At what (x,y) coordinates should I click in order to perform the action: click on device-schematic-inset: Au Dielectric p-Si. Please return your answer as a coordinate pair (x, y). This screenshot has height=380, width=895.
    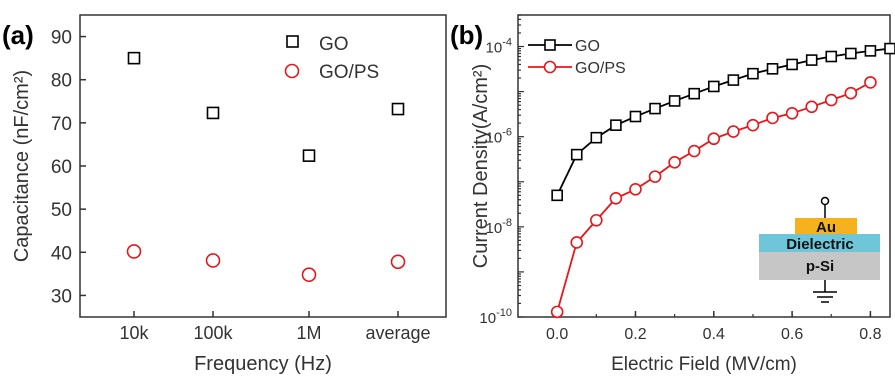
    Looking at the image, I should click on (819, 249).